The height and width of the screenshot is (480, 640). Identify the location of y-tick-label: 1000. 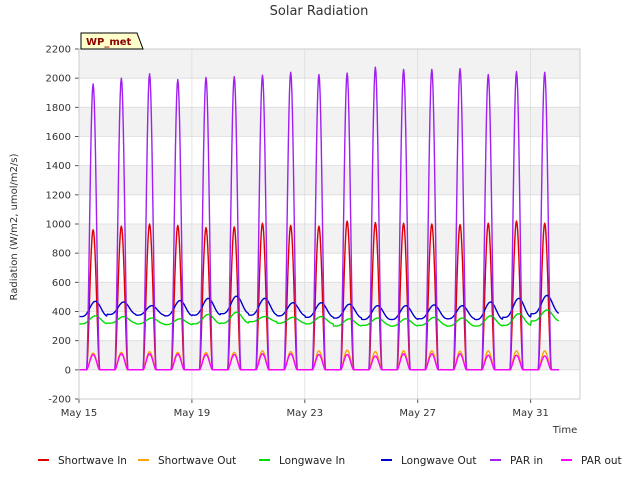
(58, 225).